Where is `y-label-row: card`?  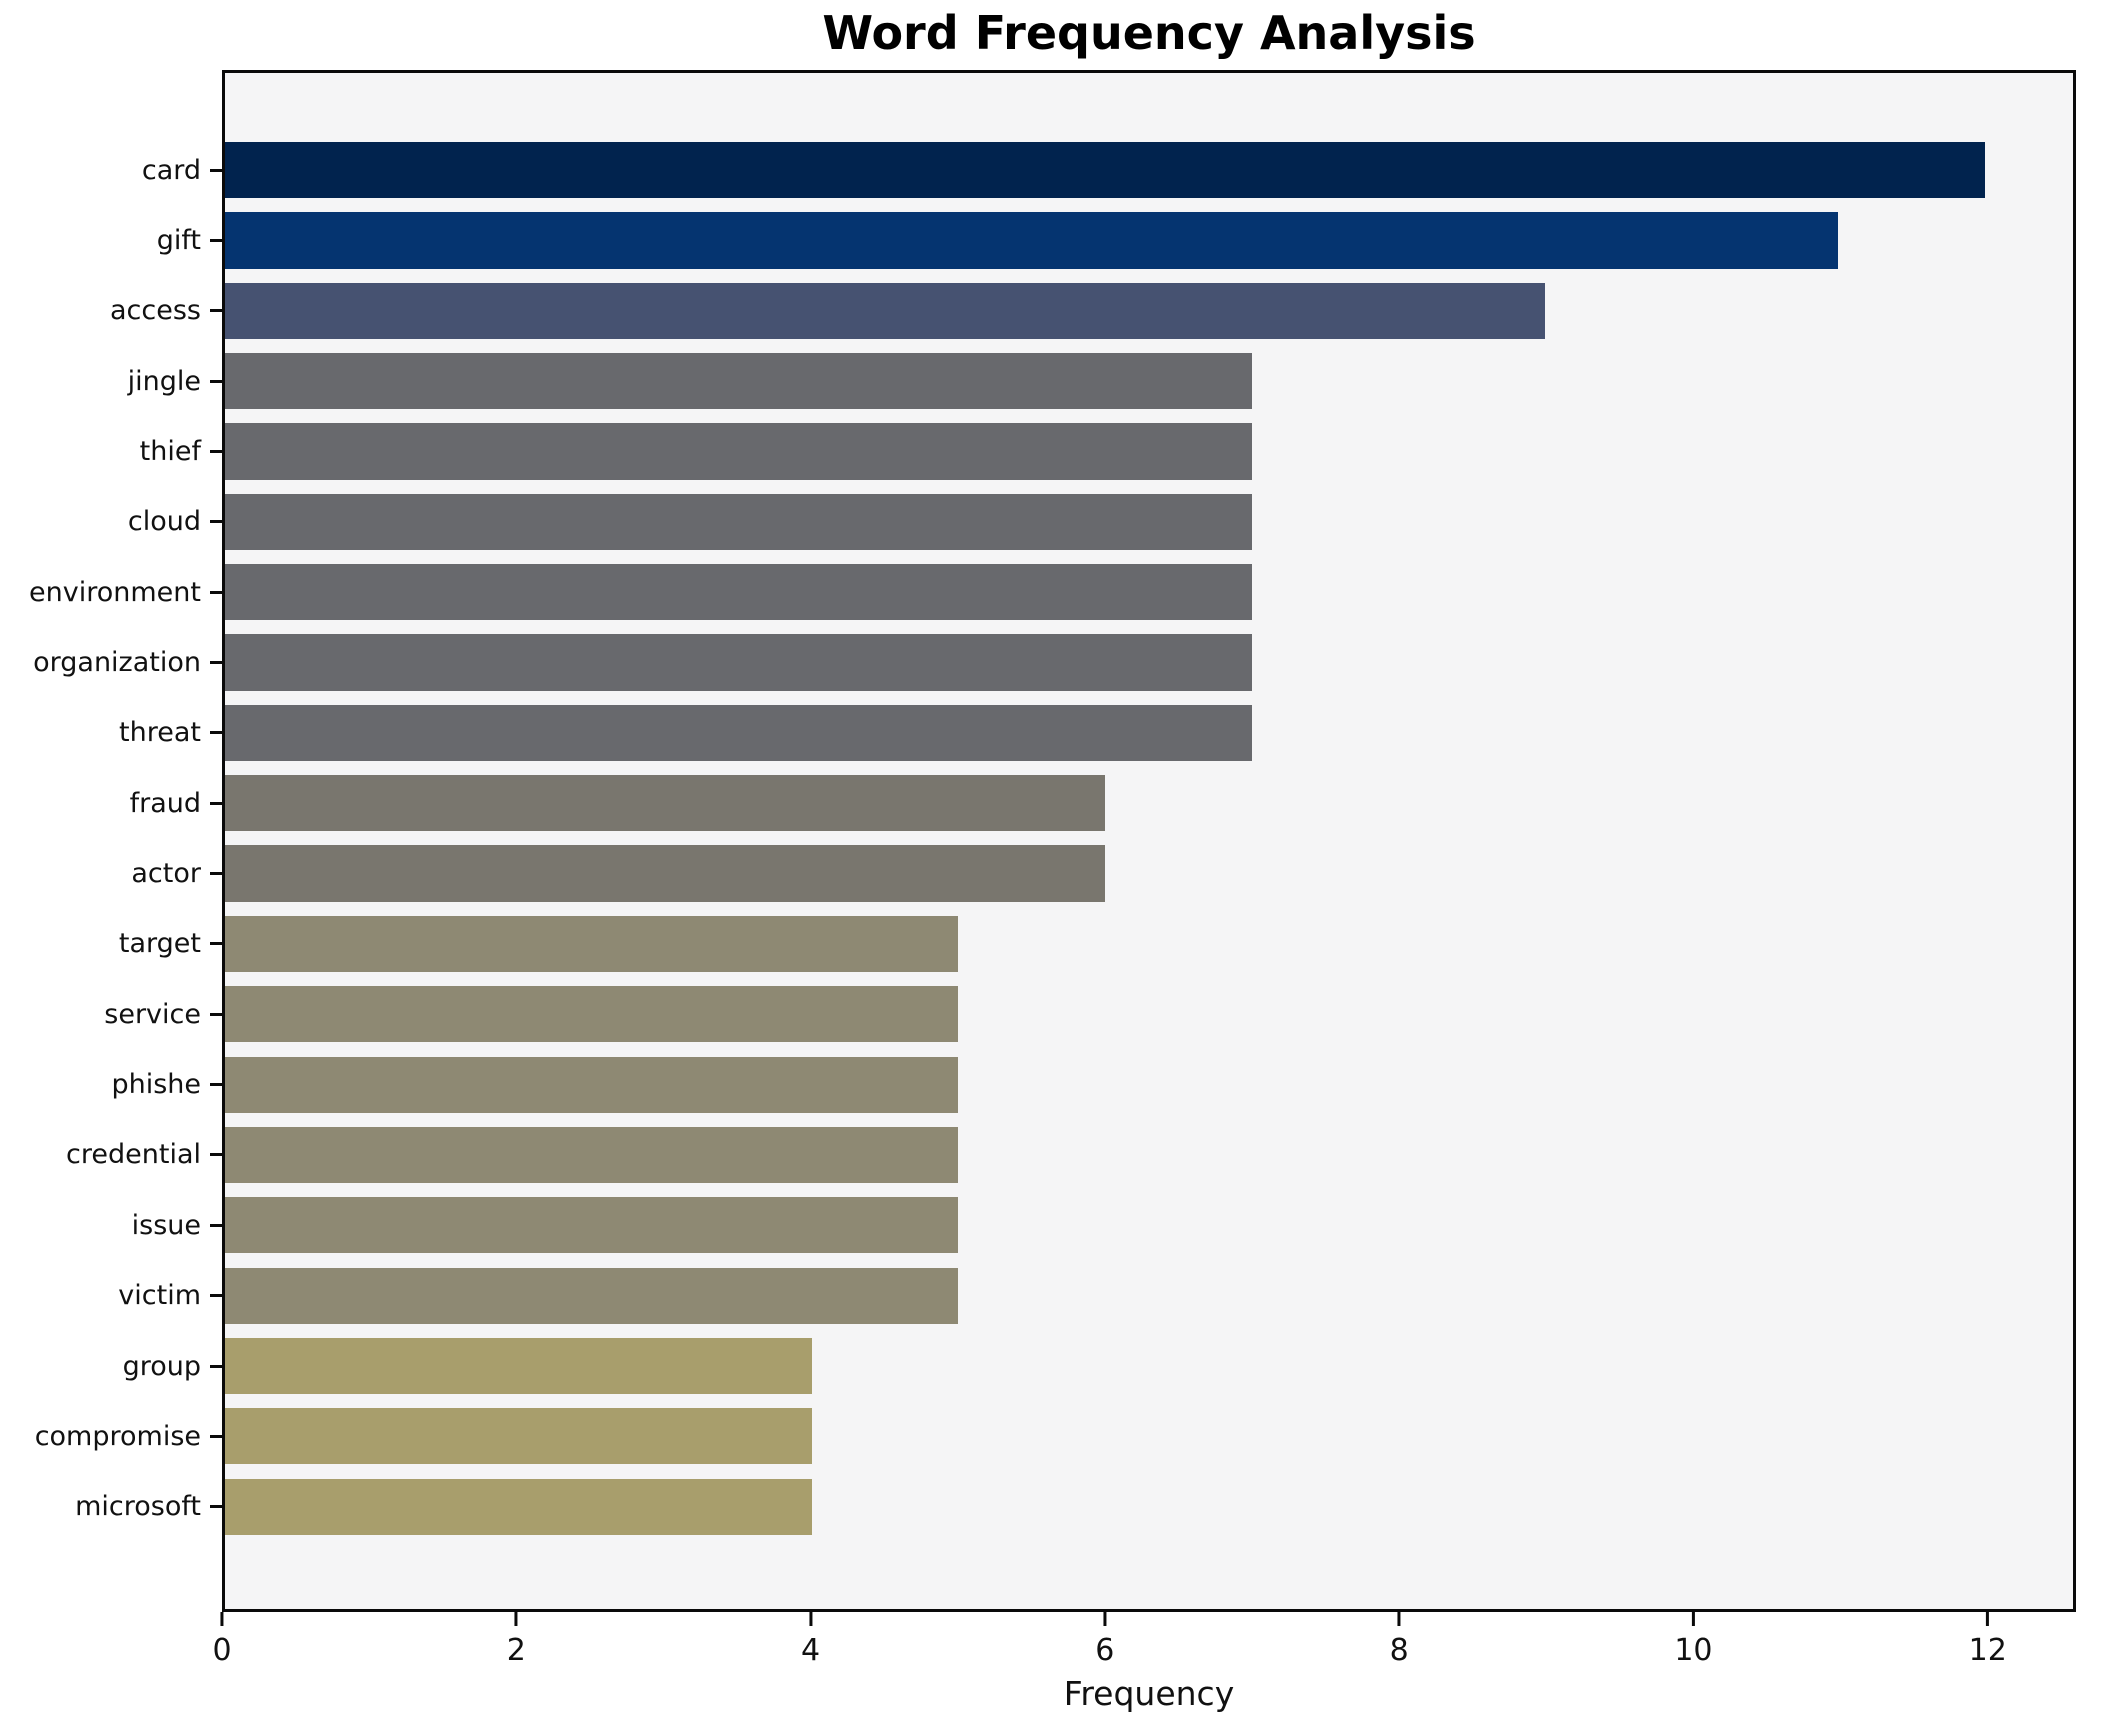 y-label-row: card is located at coordinates (111, 170).